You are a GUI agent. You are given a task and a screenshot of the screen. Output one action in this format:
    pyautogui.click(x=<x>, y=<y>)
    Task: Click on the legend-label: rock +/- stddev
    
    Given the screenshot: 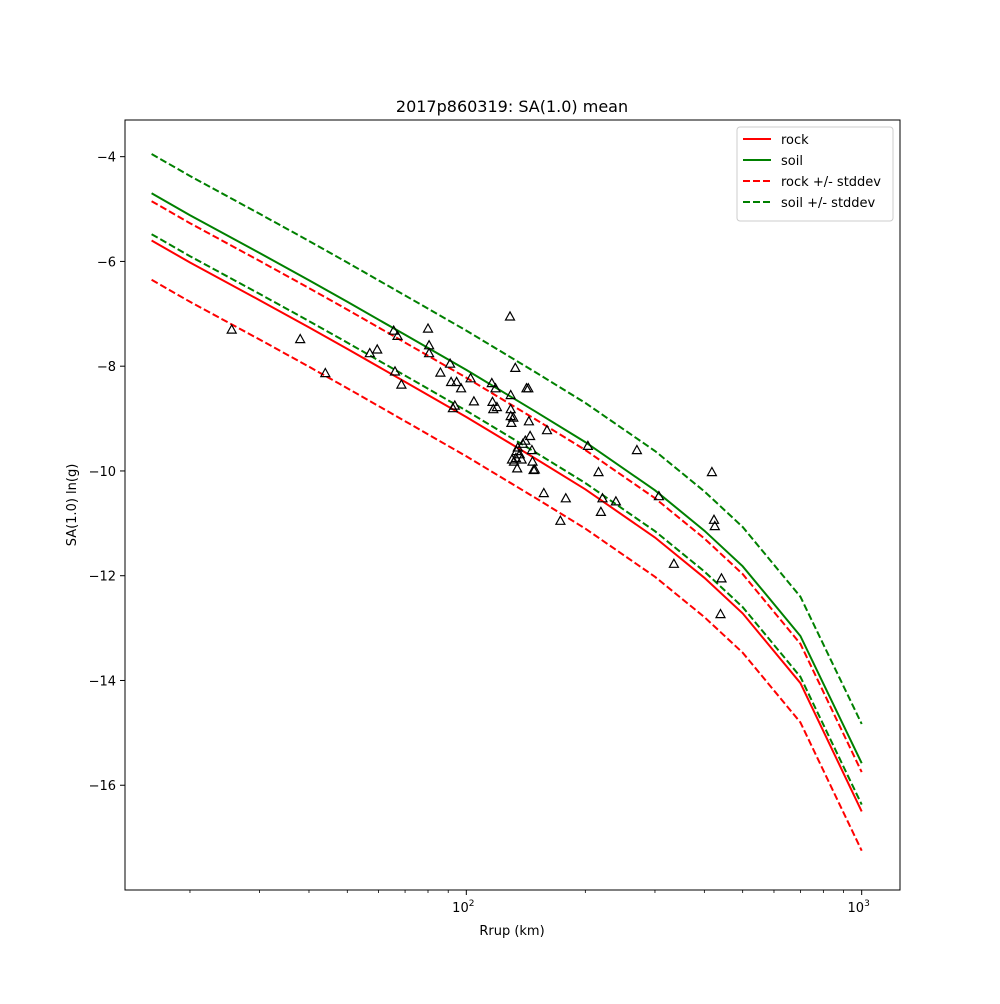 What is the action you would take?
    pyautogui.click(x=831, y=182)
    